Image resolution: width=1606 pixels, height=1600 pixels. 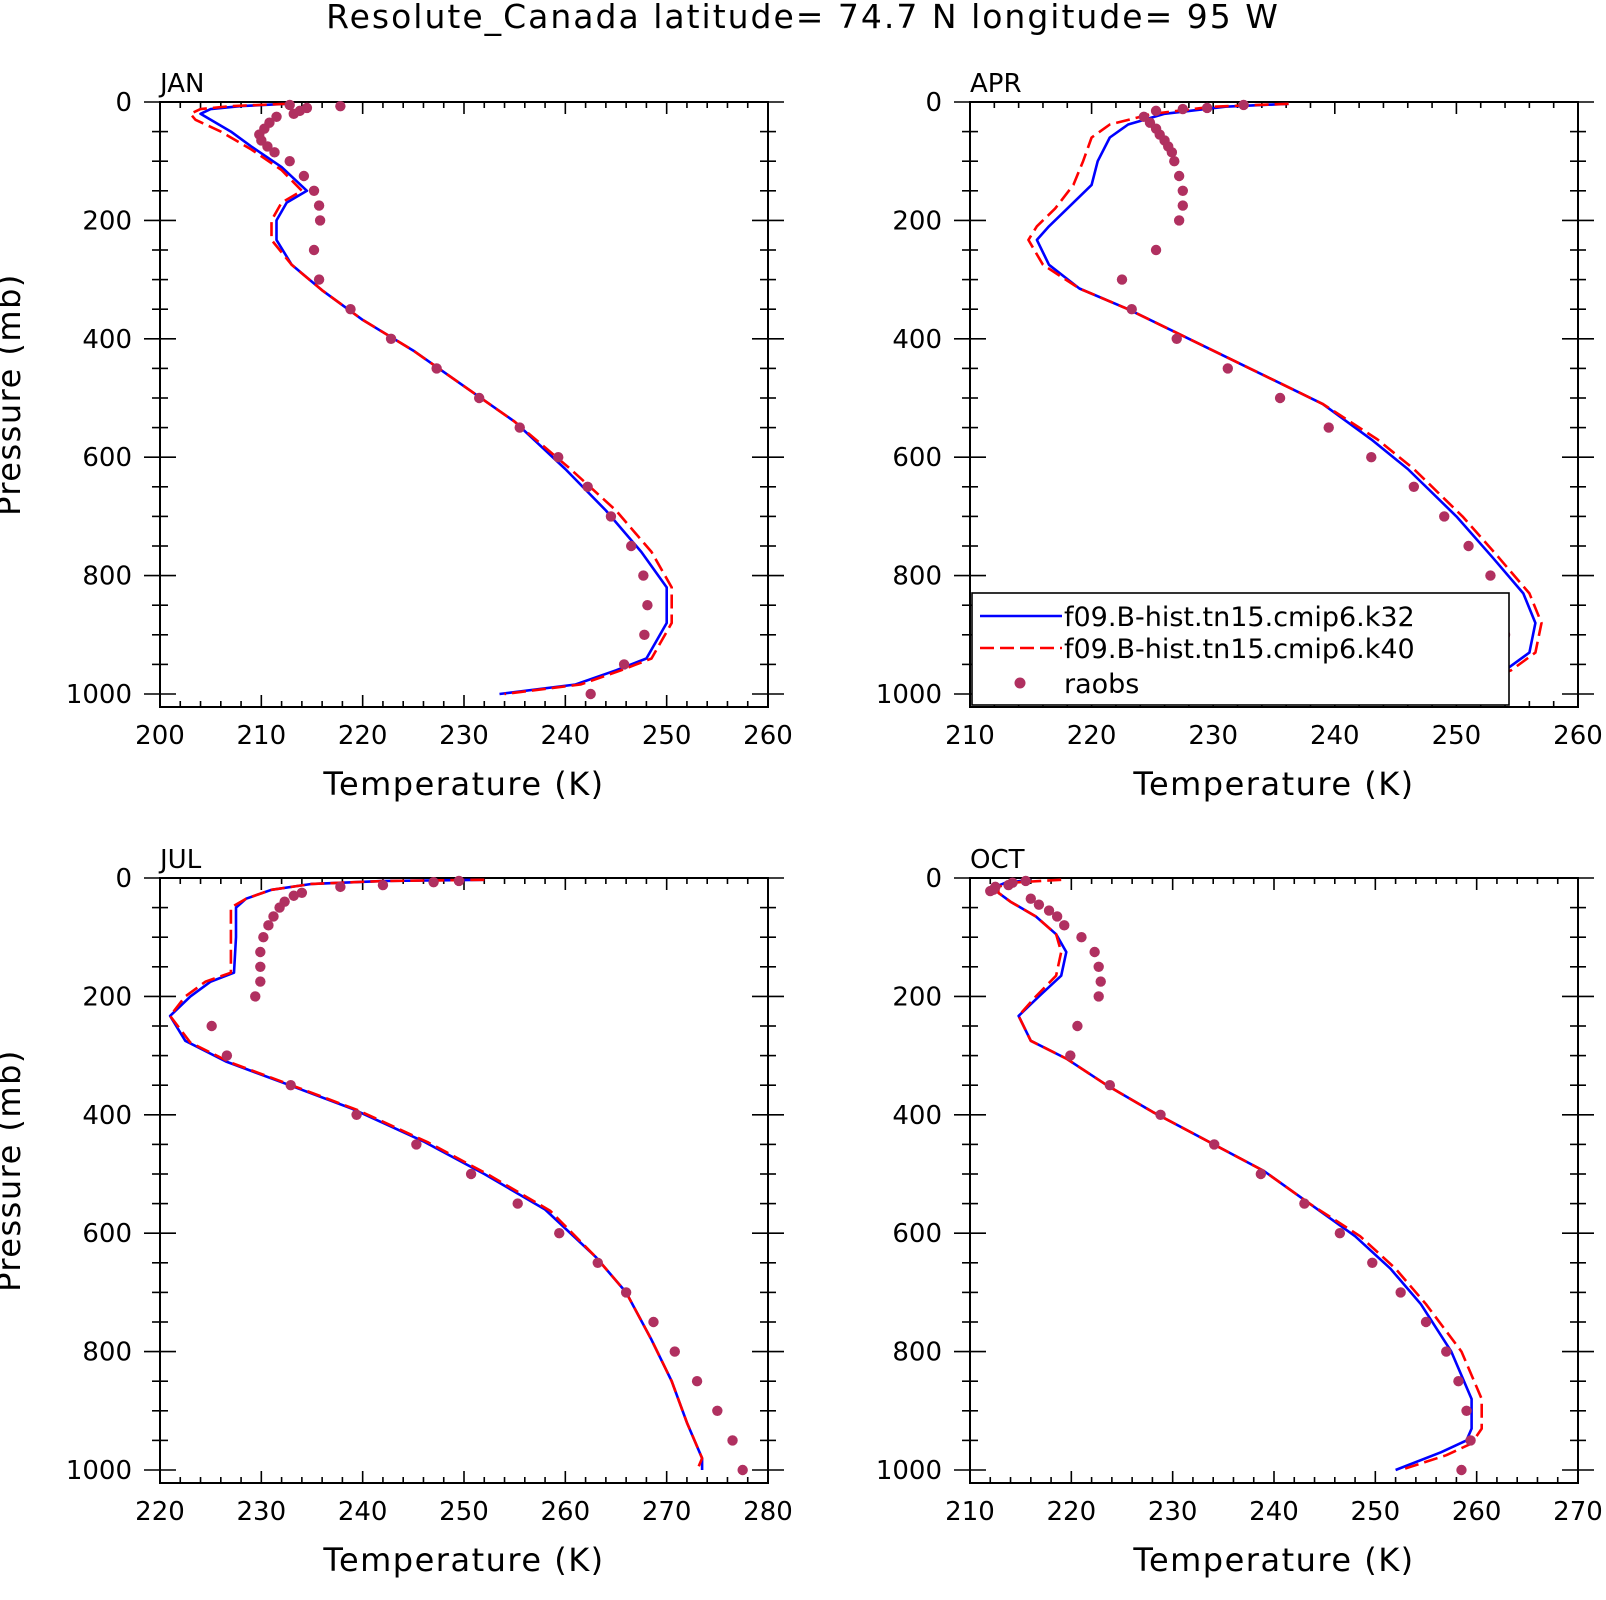 I want to click on panel-label: JUL, so click(x=180, y=860).